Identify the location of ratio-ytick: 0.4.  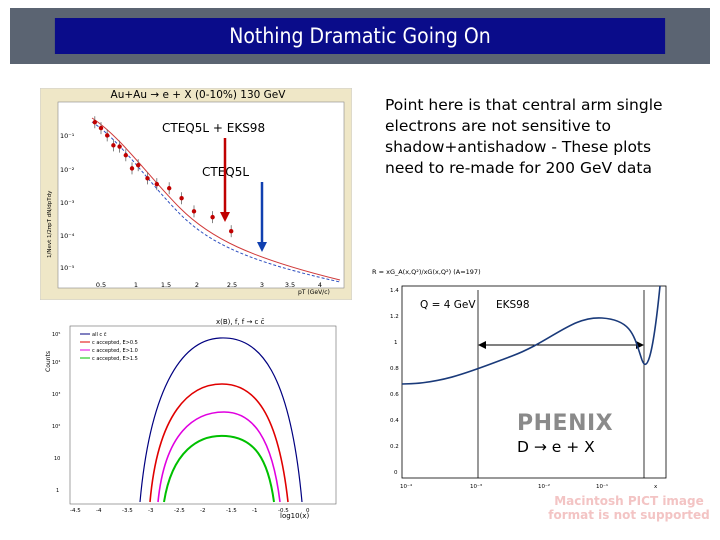
(394, 421).